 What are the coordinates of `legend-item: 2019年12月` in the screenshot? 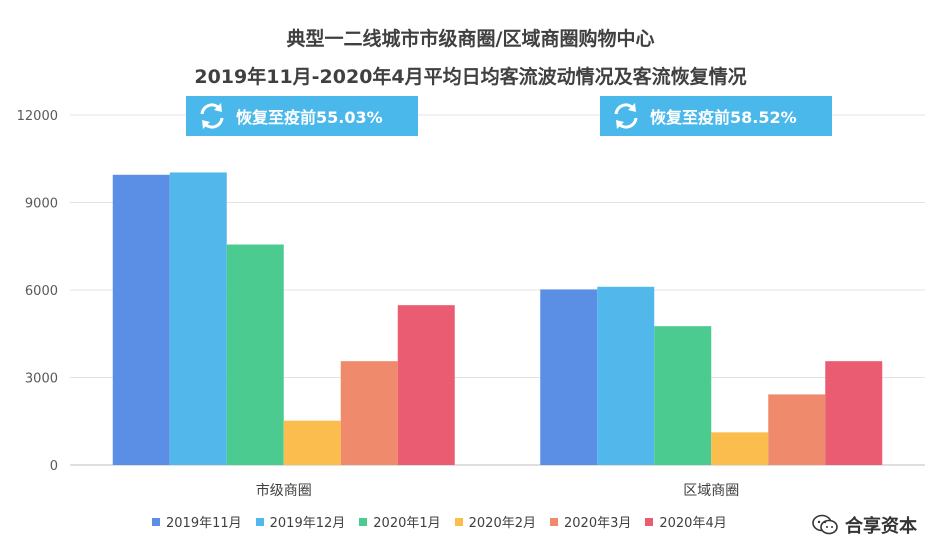 It's located at (300, 521).